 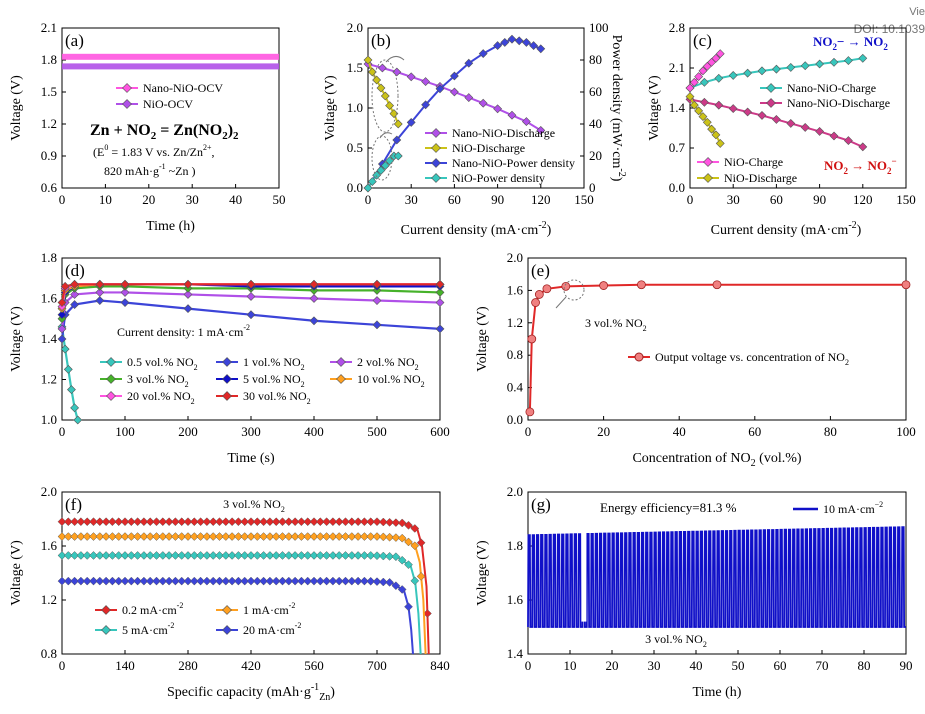 I want to click on x-tick-label: 280, so click(x=188, y=665).